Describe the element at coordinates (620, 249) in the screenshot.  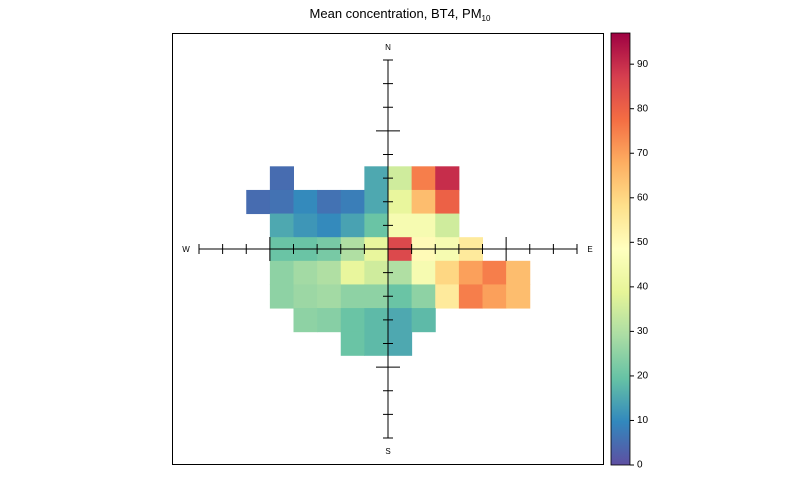
I see `colorbar-scale` at that location.